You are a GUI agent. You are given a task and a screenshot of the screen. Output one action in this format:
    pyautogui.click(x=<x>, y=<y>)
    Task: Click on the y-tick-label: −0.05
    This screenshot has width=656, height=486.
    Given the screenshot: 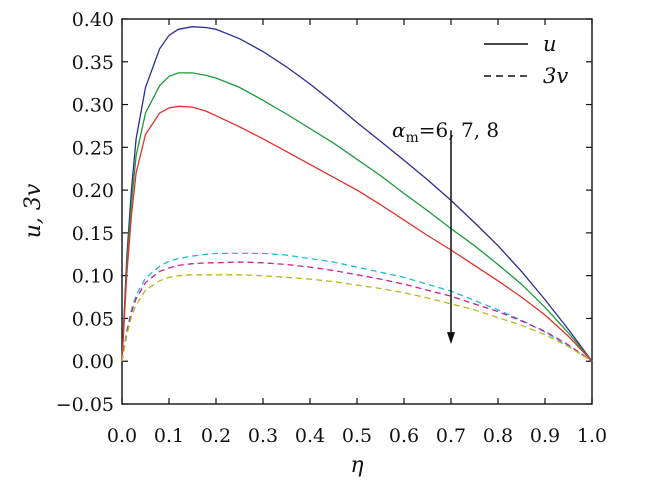 What is the action you would take?
    pyautogui.click(x=85, y=405)
    